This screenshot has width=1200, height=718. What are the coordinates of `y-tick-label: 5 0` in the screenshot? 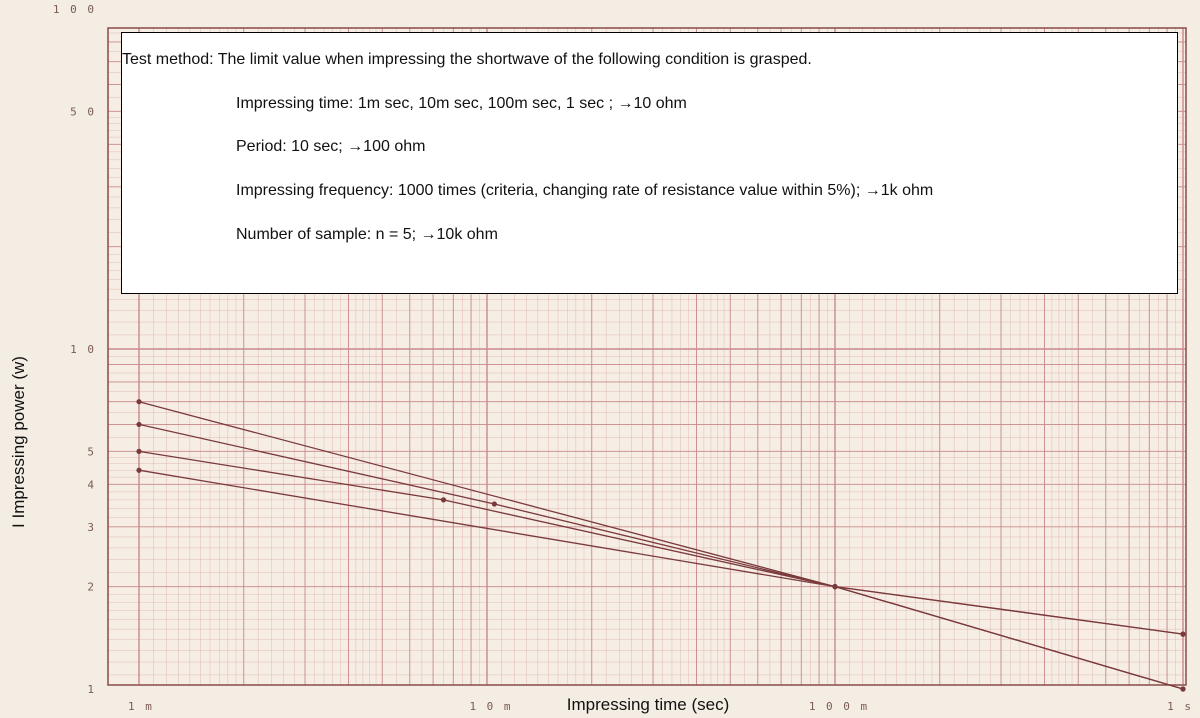 It's located at (83, 111).